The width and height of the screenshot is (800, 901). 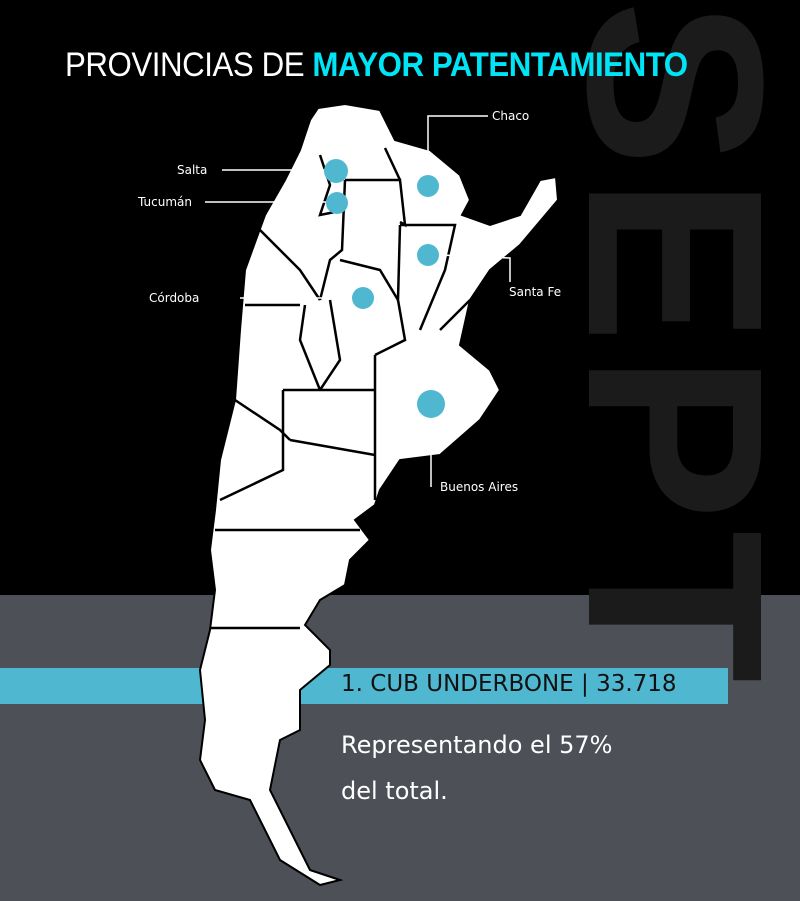 What do you see at coordinates (477, 745) in the screenshot?
I see `description-line-1: Representando el 57%` at bounding box center [477, 745].